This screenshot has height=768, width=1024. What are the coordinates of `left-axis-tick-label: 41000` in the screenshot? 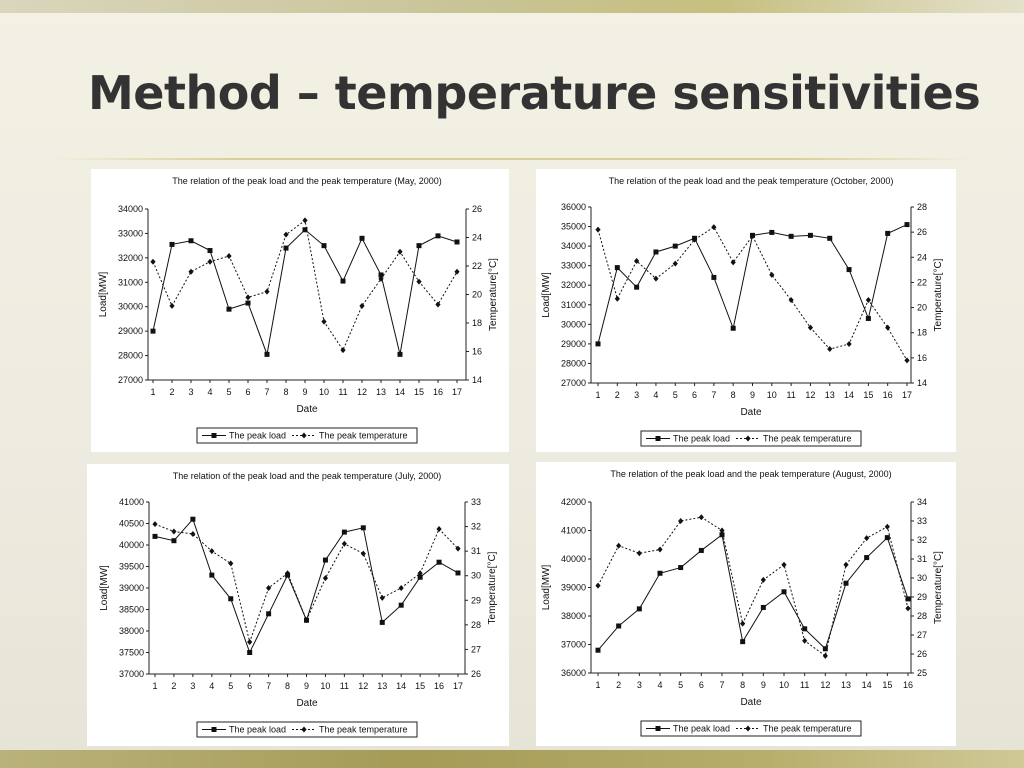 It's located at (573, 531).